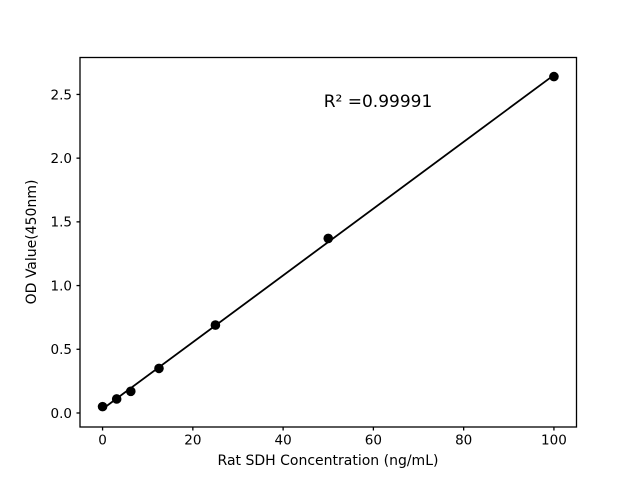 This screenshot has width=640, height=480. I want to click on x-tick-label: 80, so click(463, 441).